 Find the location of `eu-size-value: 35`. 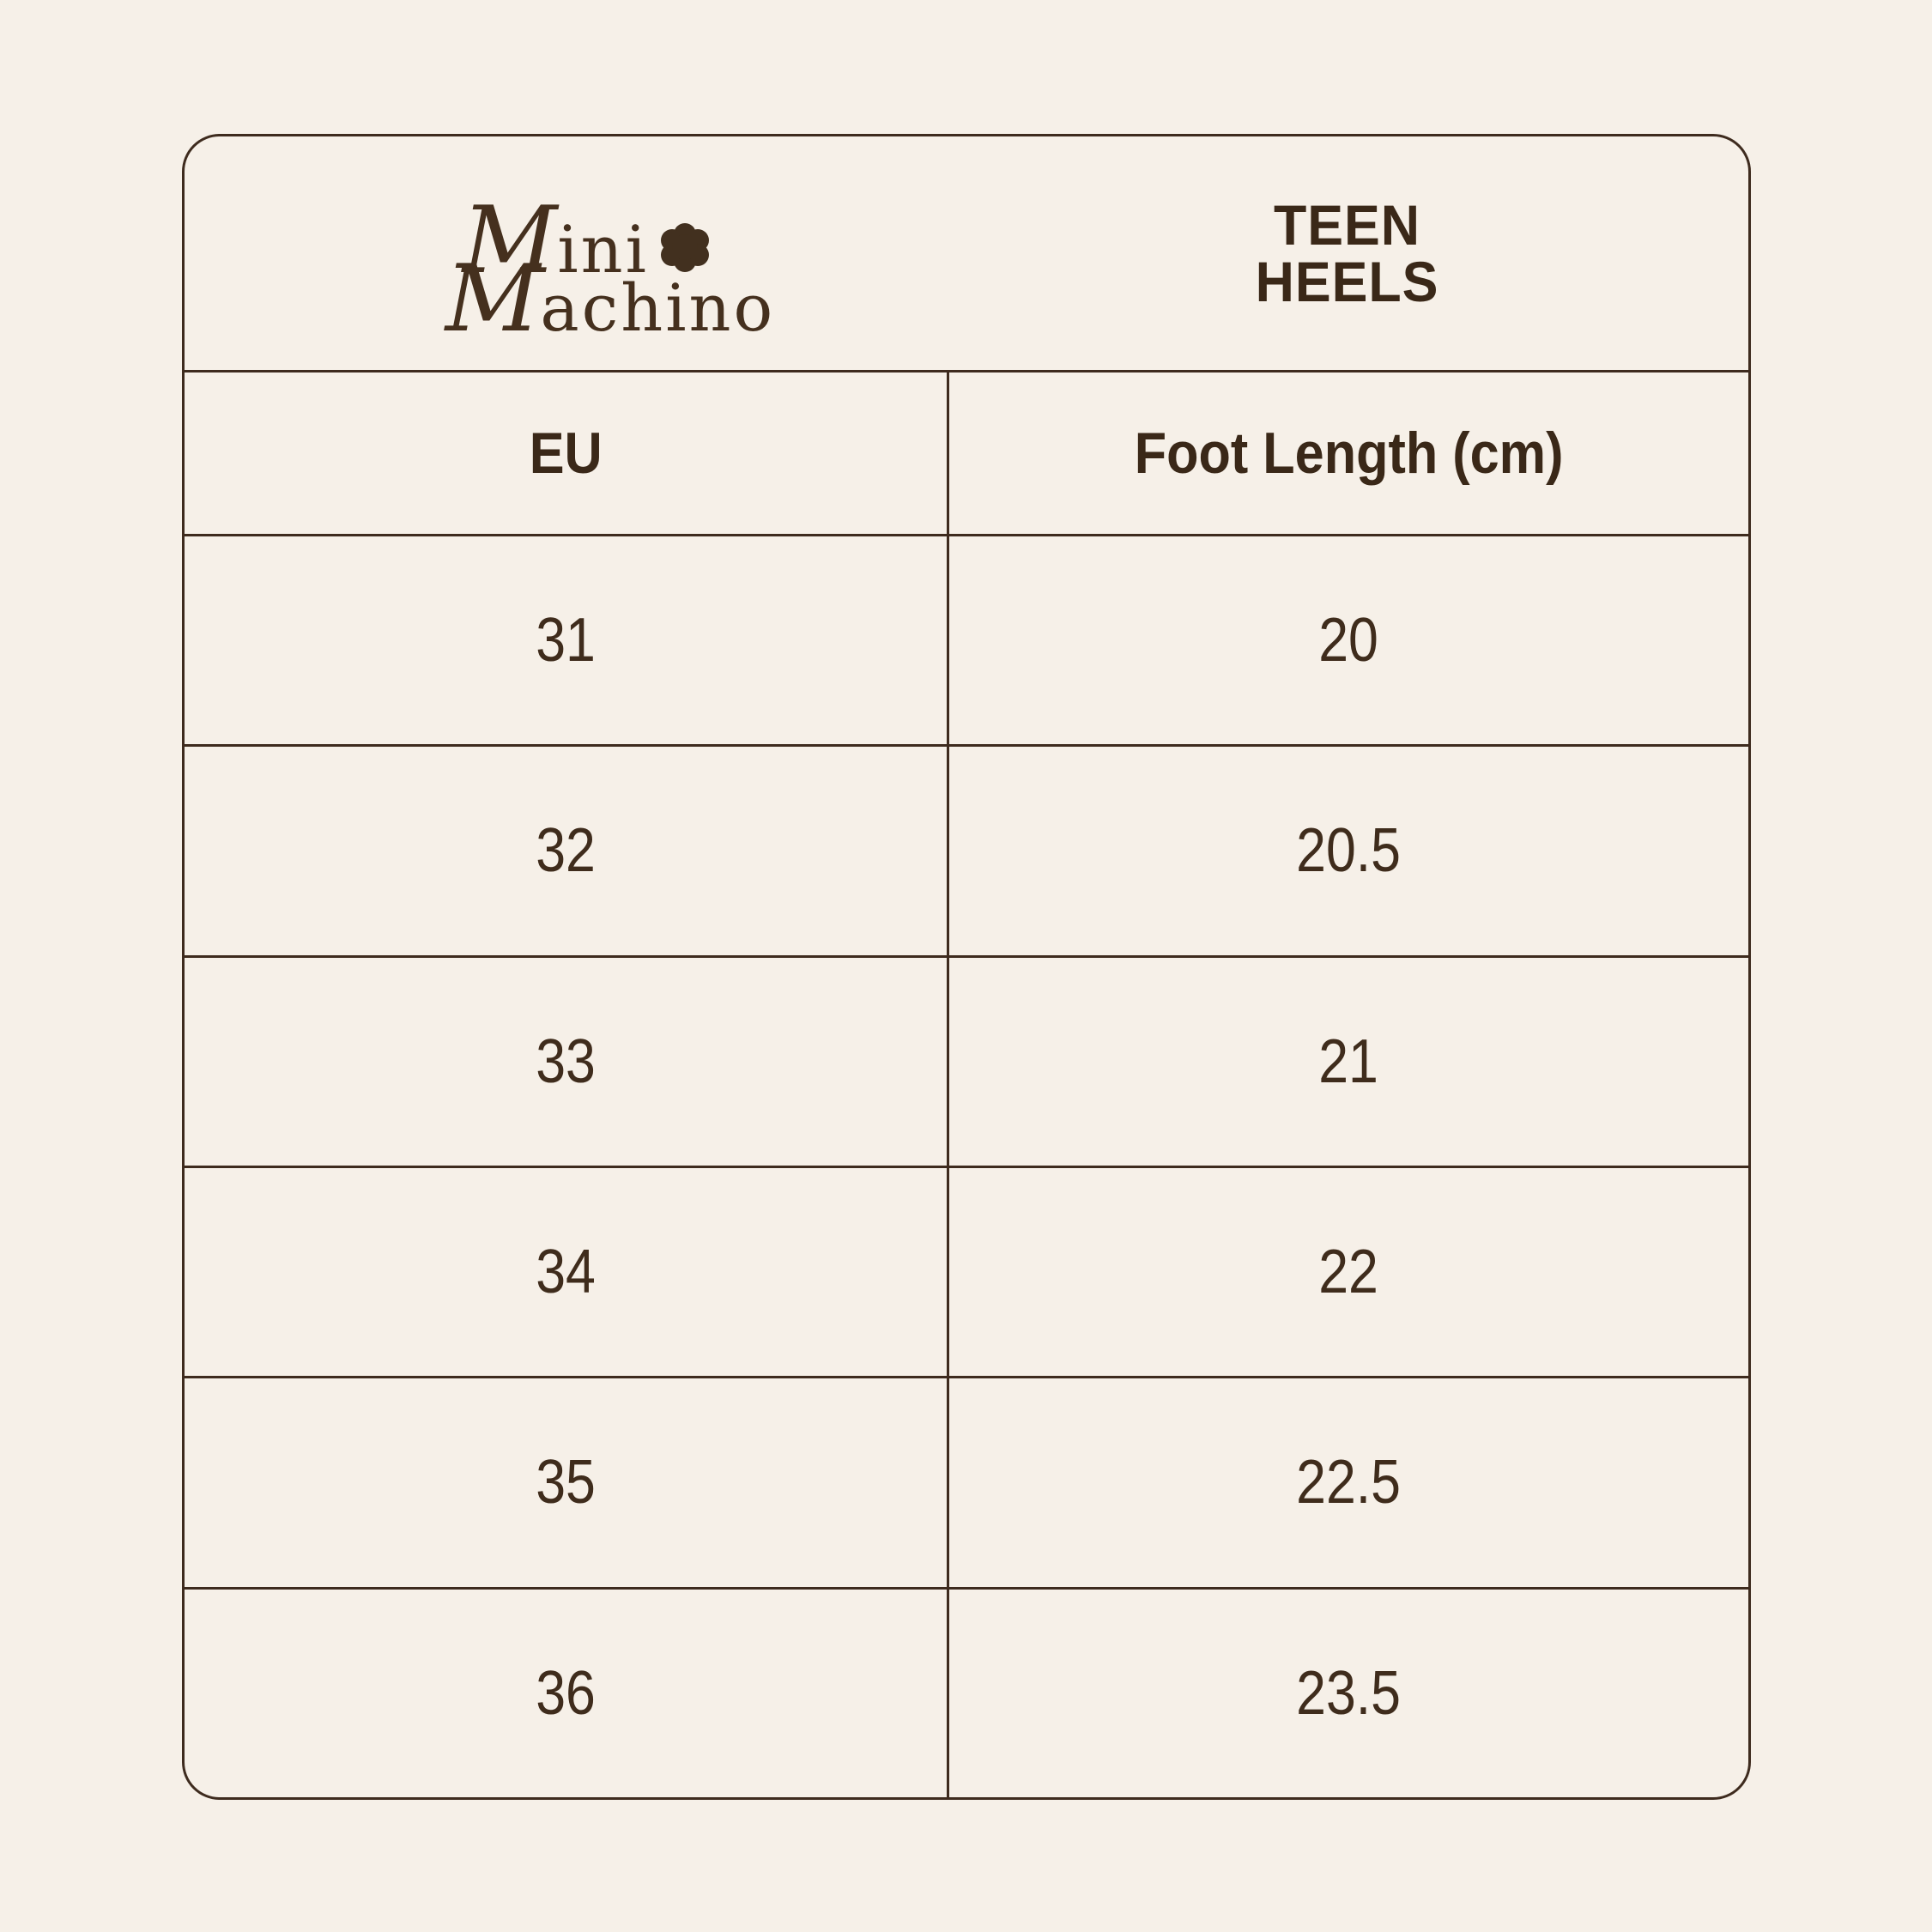

eu-size-value: 35 is located at coordinates (566, 1482).